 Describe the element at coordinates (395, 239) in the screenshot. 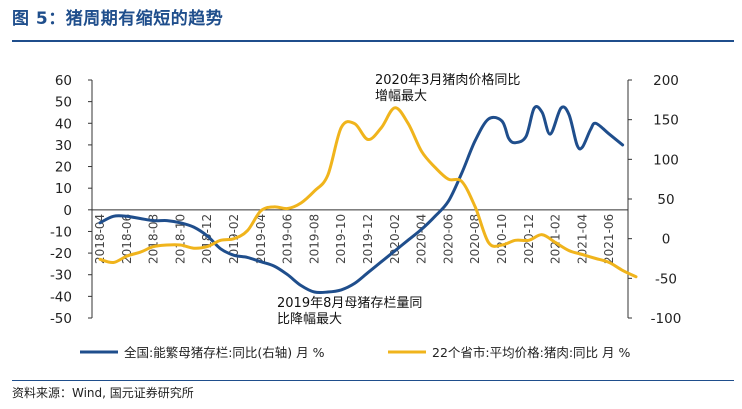

I see `x-tick-label: 2020-02` at that location.